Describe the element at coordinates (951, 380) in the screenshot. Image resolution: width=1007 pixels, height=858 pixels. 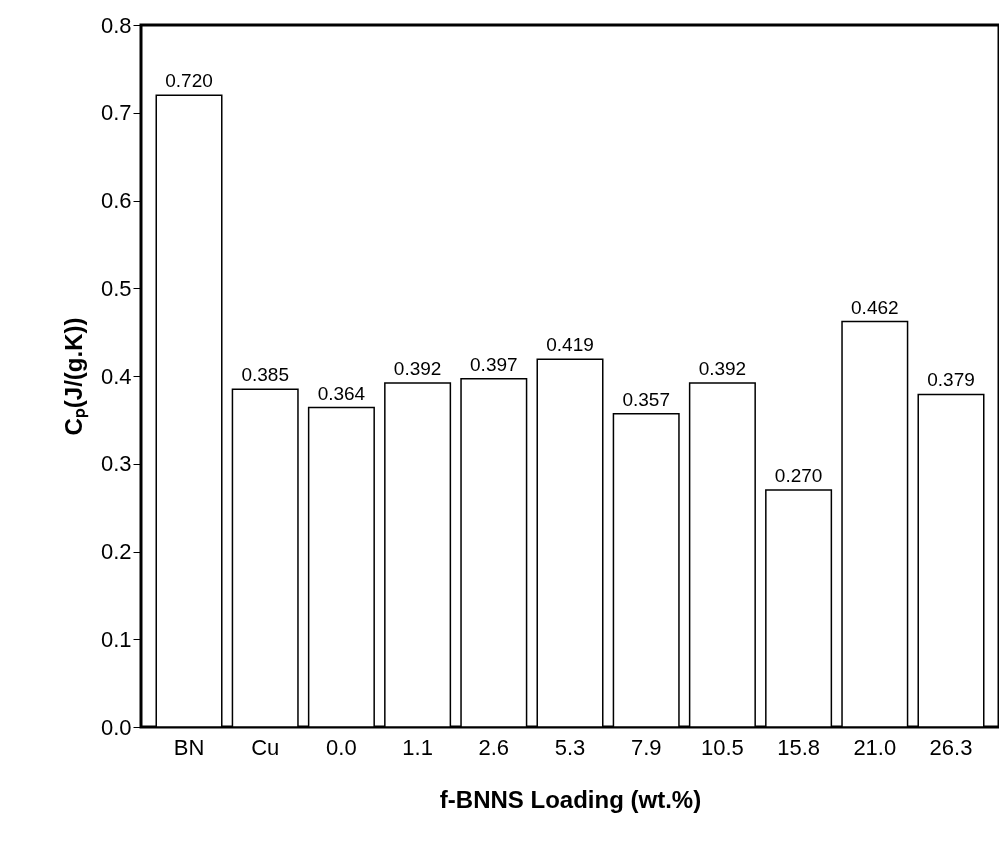
I see `data-label: 0.379` at that location.